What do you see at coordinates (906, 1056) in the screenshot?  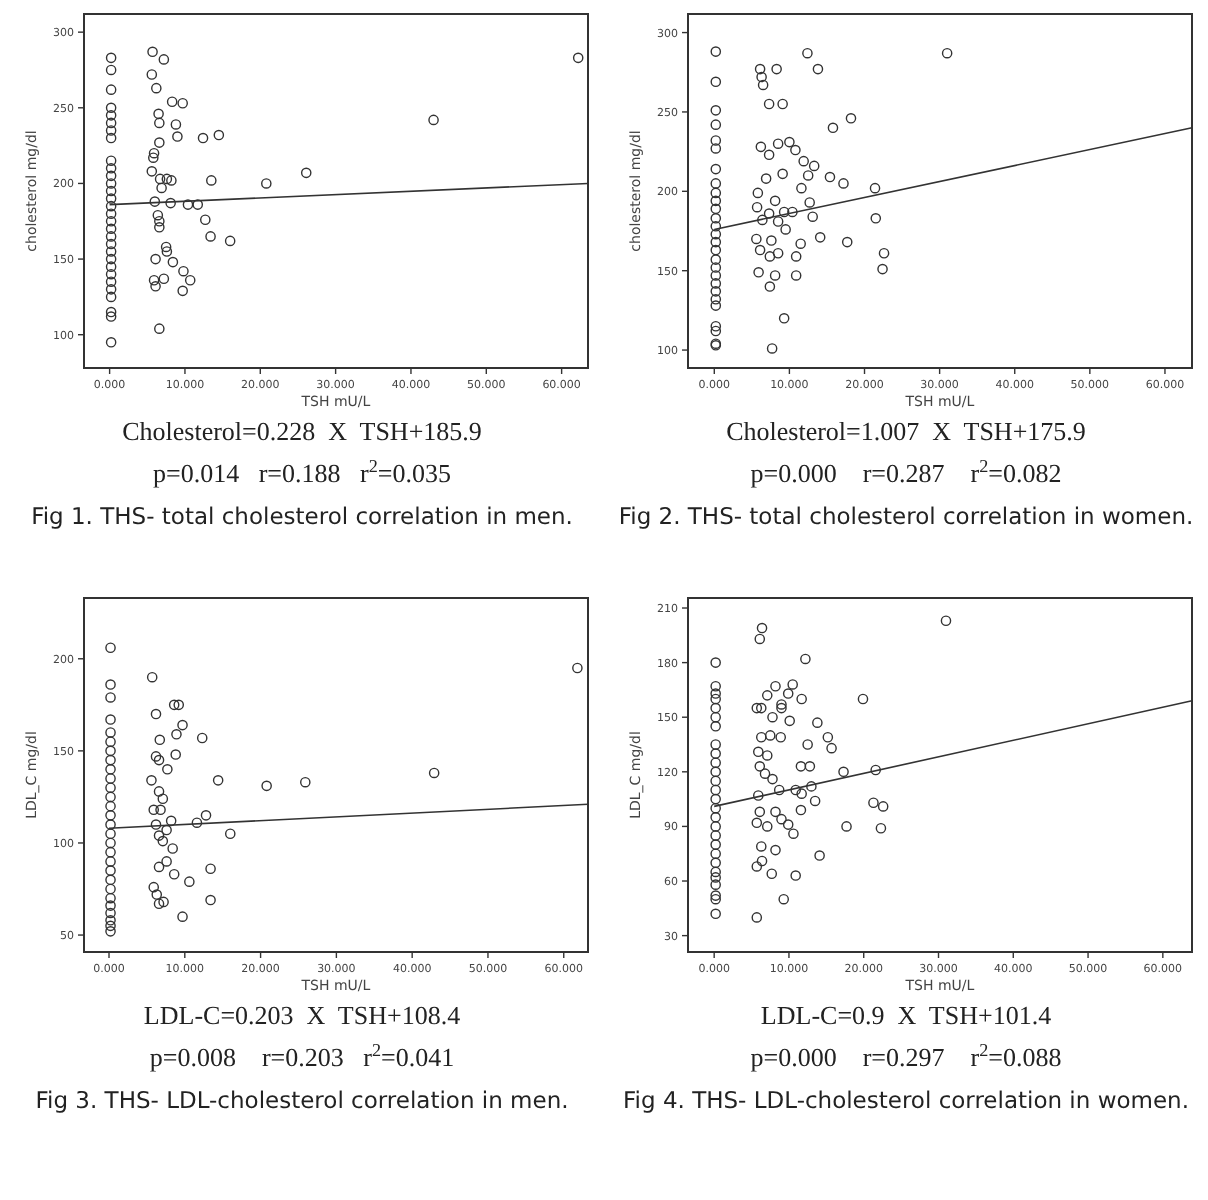 I see `text: p=0.000 r=0.297 r$^{2}$=0.088` at bounding box center [906, 1056].